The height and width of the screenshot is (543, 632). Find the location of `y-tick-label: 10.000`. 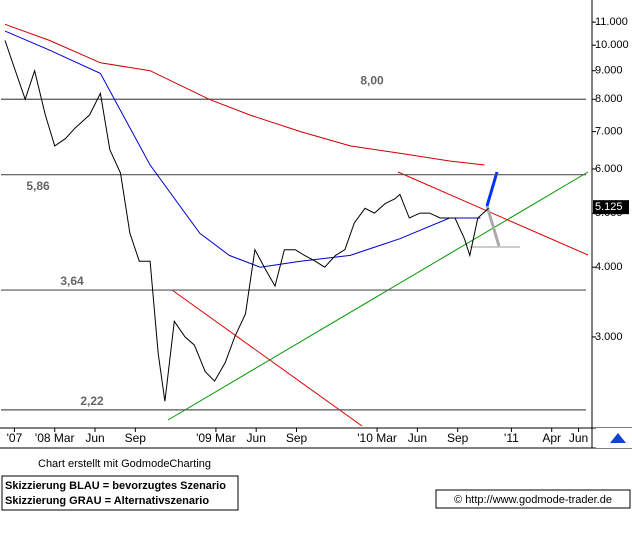

y-tick-label: 10.000 is located at coordinates (612, 45).